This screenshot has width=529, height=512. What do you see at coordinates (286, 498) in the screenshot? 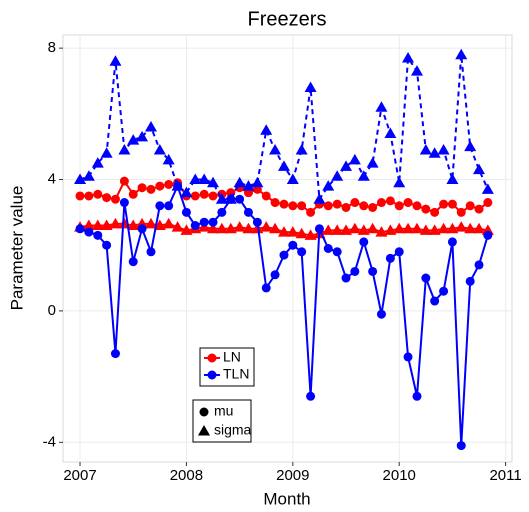
I see `x-axis-title: Month` at bounding box center [286, 498].